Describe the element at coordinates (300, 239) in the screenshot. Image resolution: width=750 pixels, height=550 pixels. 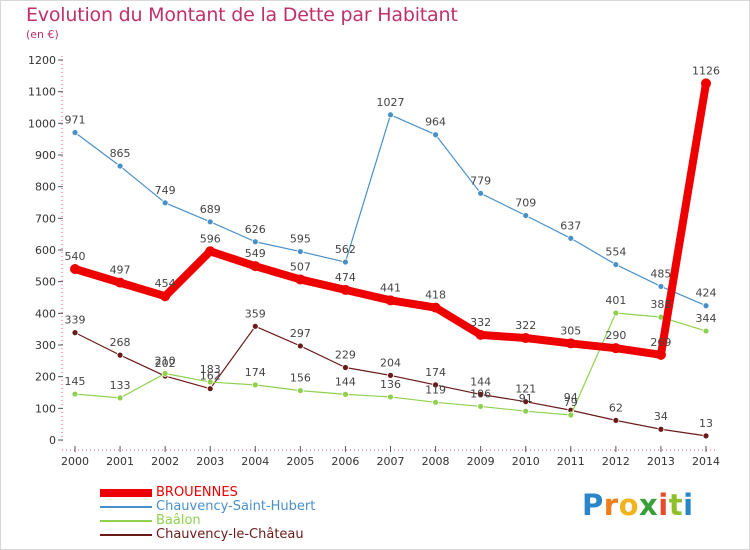
I see `data-label: 595` at that location.